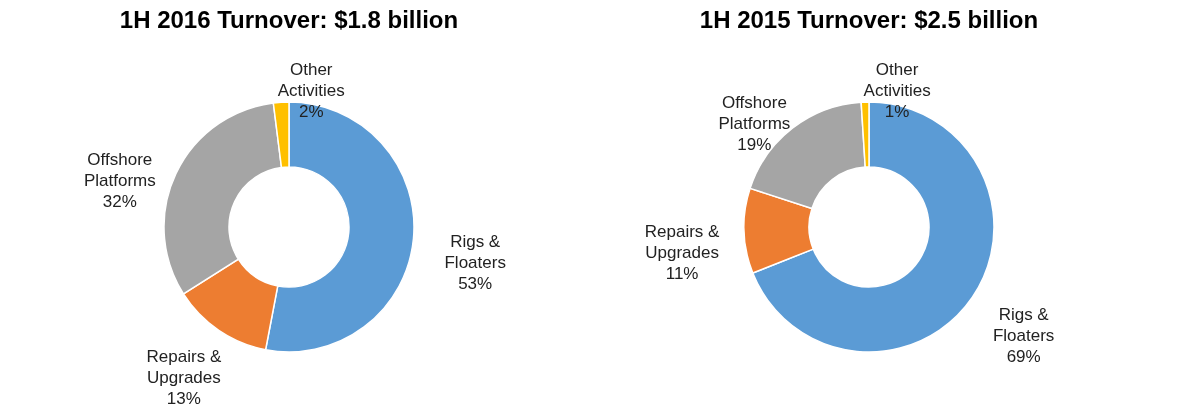  Describe the element at coordinates (869, 19) in the screenshot. I see `chart-title: 1H 2015 Turnover: $2.5 billion` at that location.